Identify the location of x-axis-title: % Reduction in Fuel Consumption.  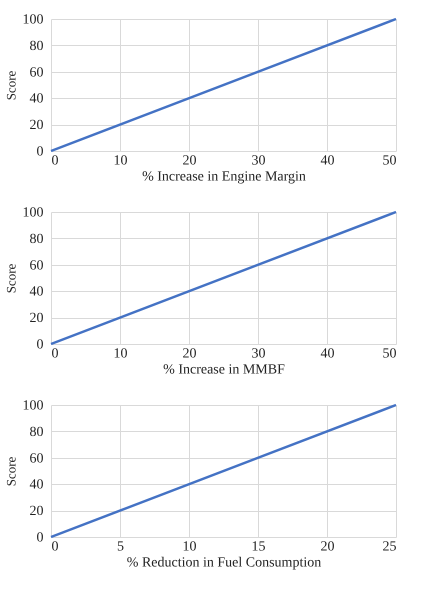
(224, 563).